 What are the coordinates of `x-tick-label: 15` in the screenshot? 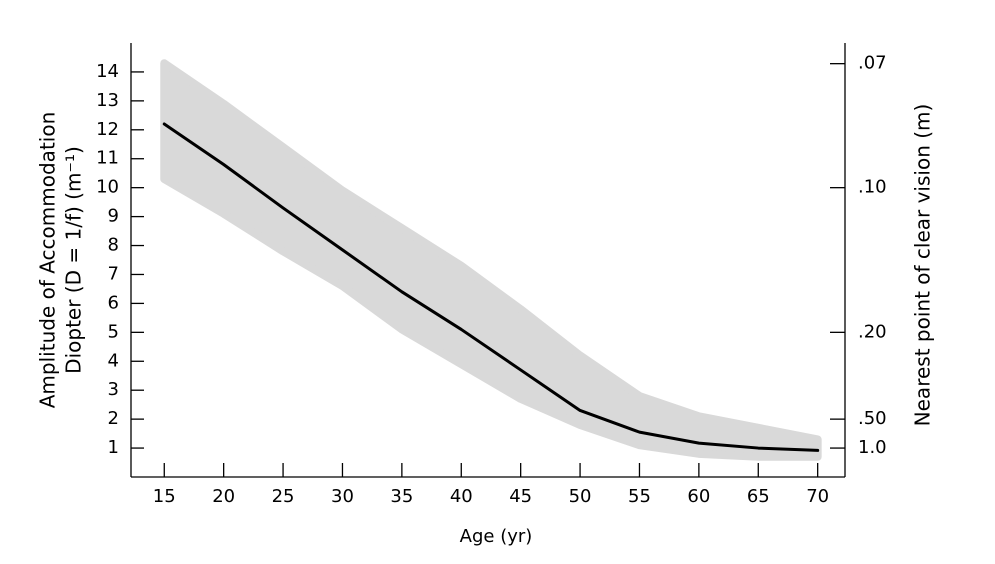 It's located at (164, 496).